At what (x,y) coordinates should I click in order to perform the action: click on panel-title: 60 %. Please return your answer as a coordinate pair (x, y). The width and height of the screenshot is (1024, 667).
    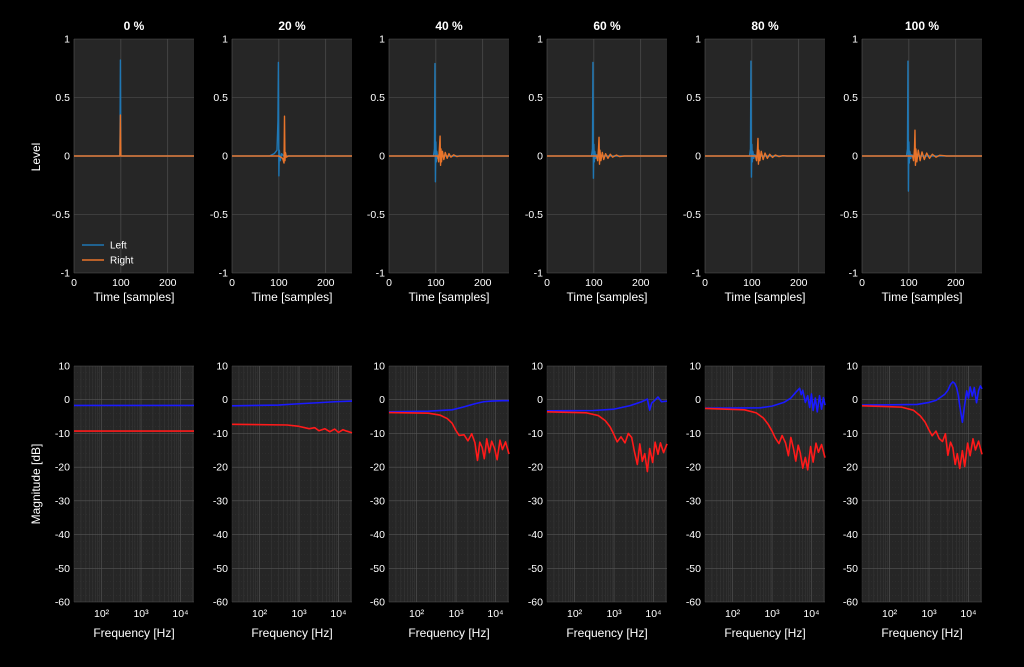
    Looking at the image, I should click on (607, 26).